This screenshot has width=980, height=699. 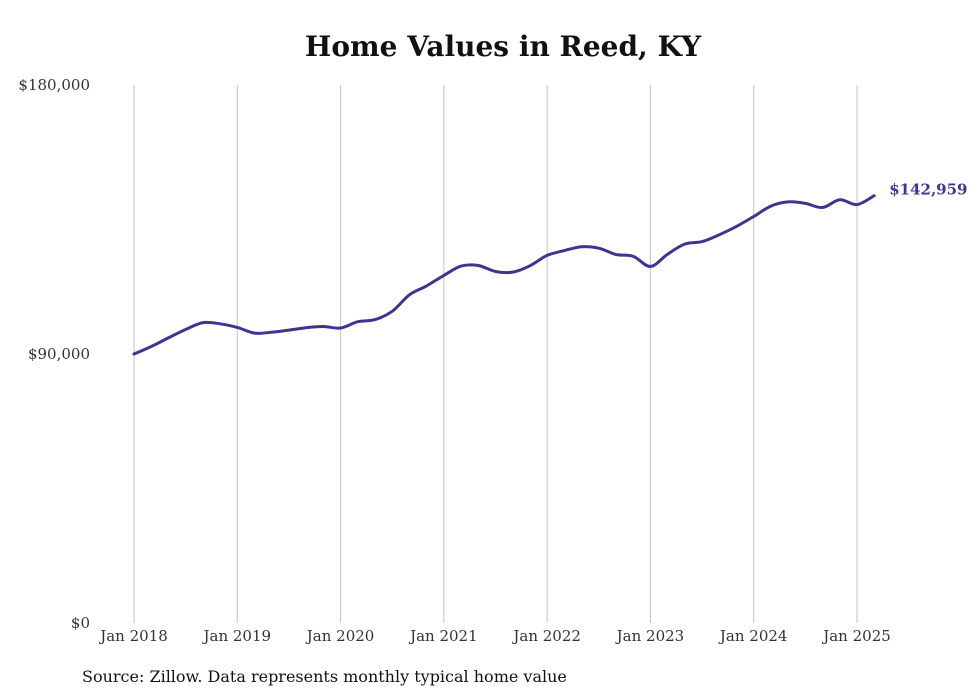 What do you see at coordinates (80, 623) in the screenshot?
I see `y-tick-label: $0` at bounding box center [80, 623].